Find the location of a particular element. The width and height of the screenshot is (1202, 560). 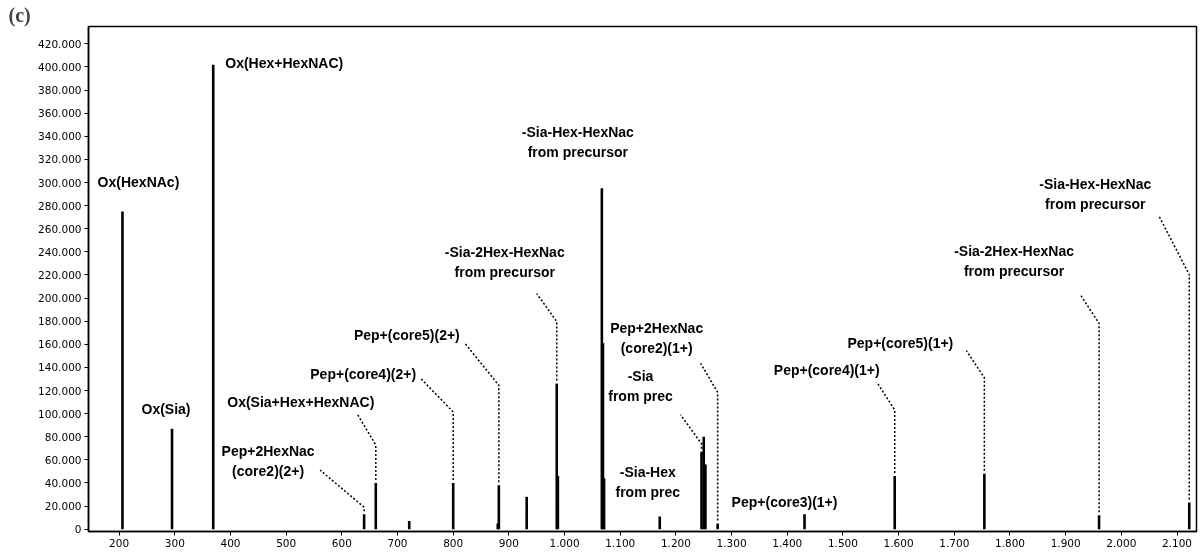

x-tick-label: 1.200 is located at coordinates (675, 542).